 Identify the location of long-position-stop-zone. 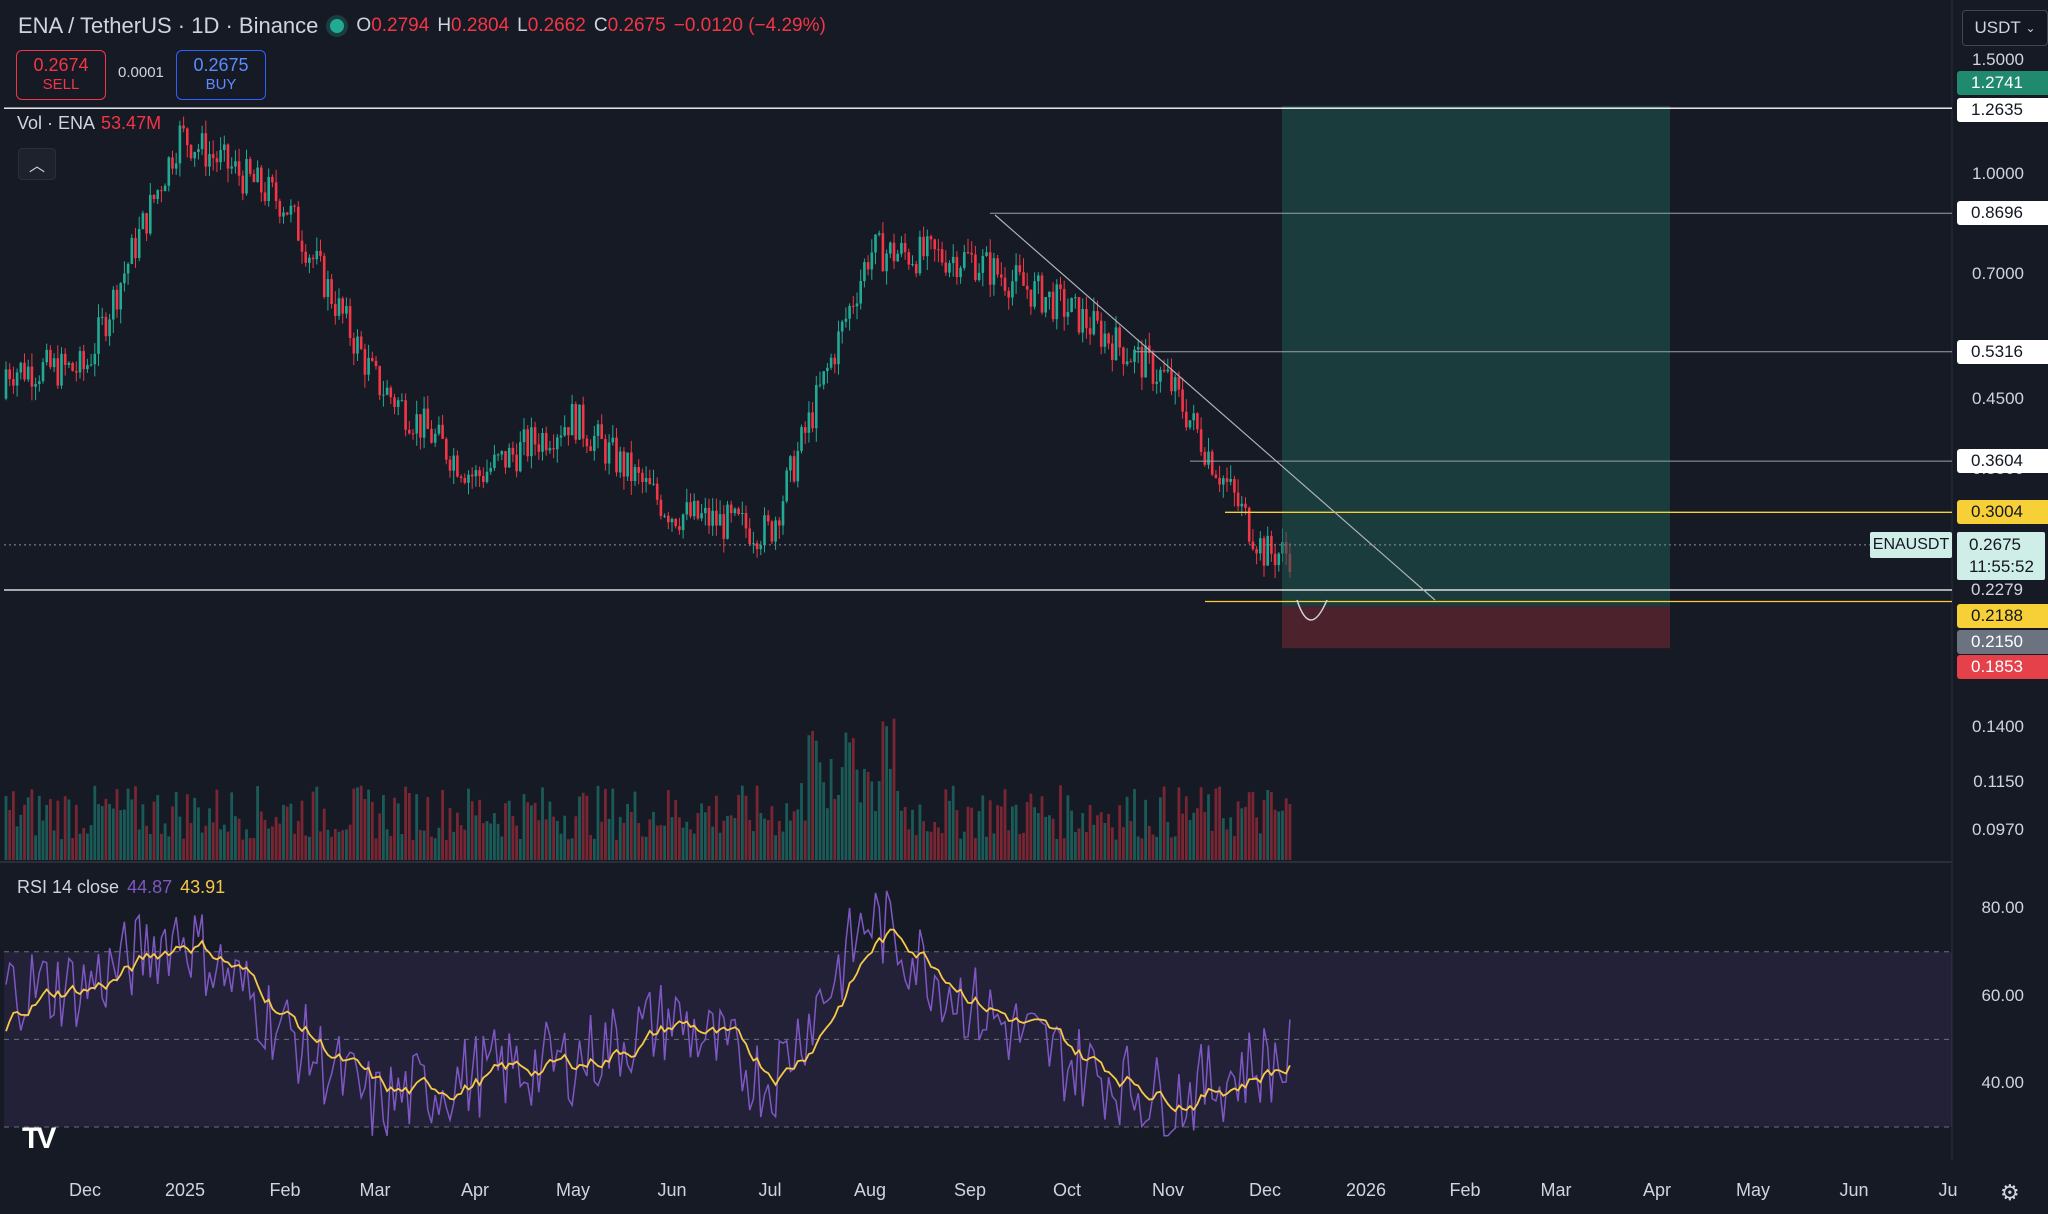
(1476, 627).